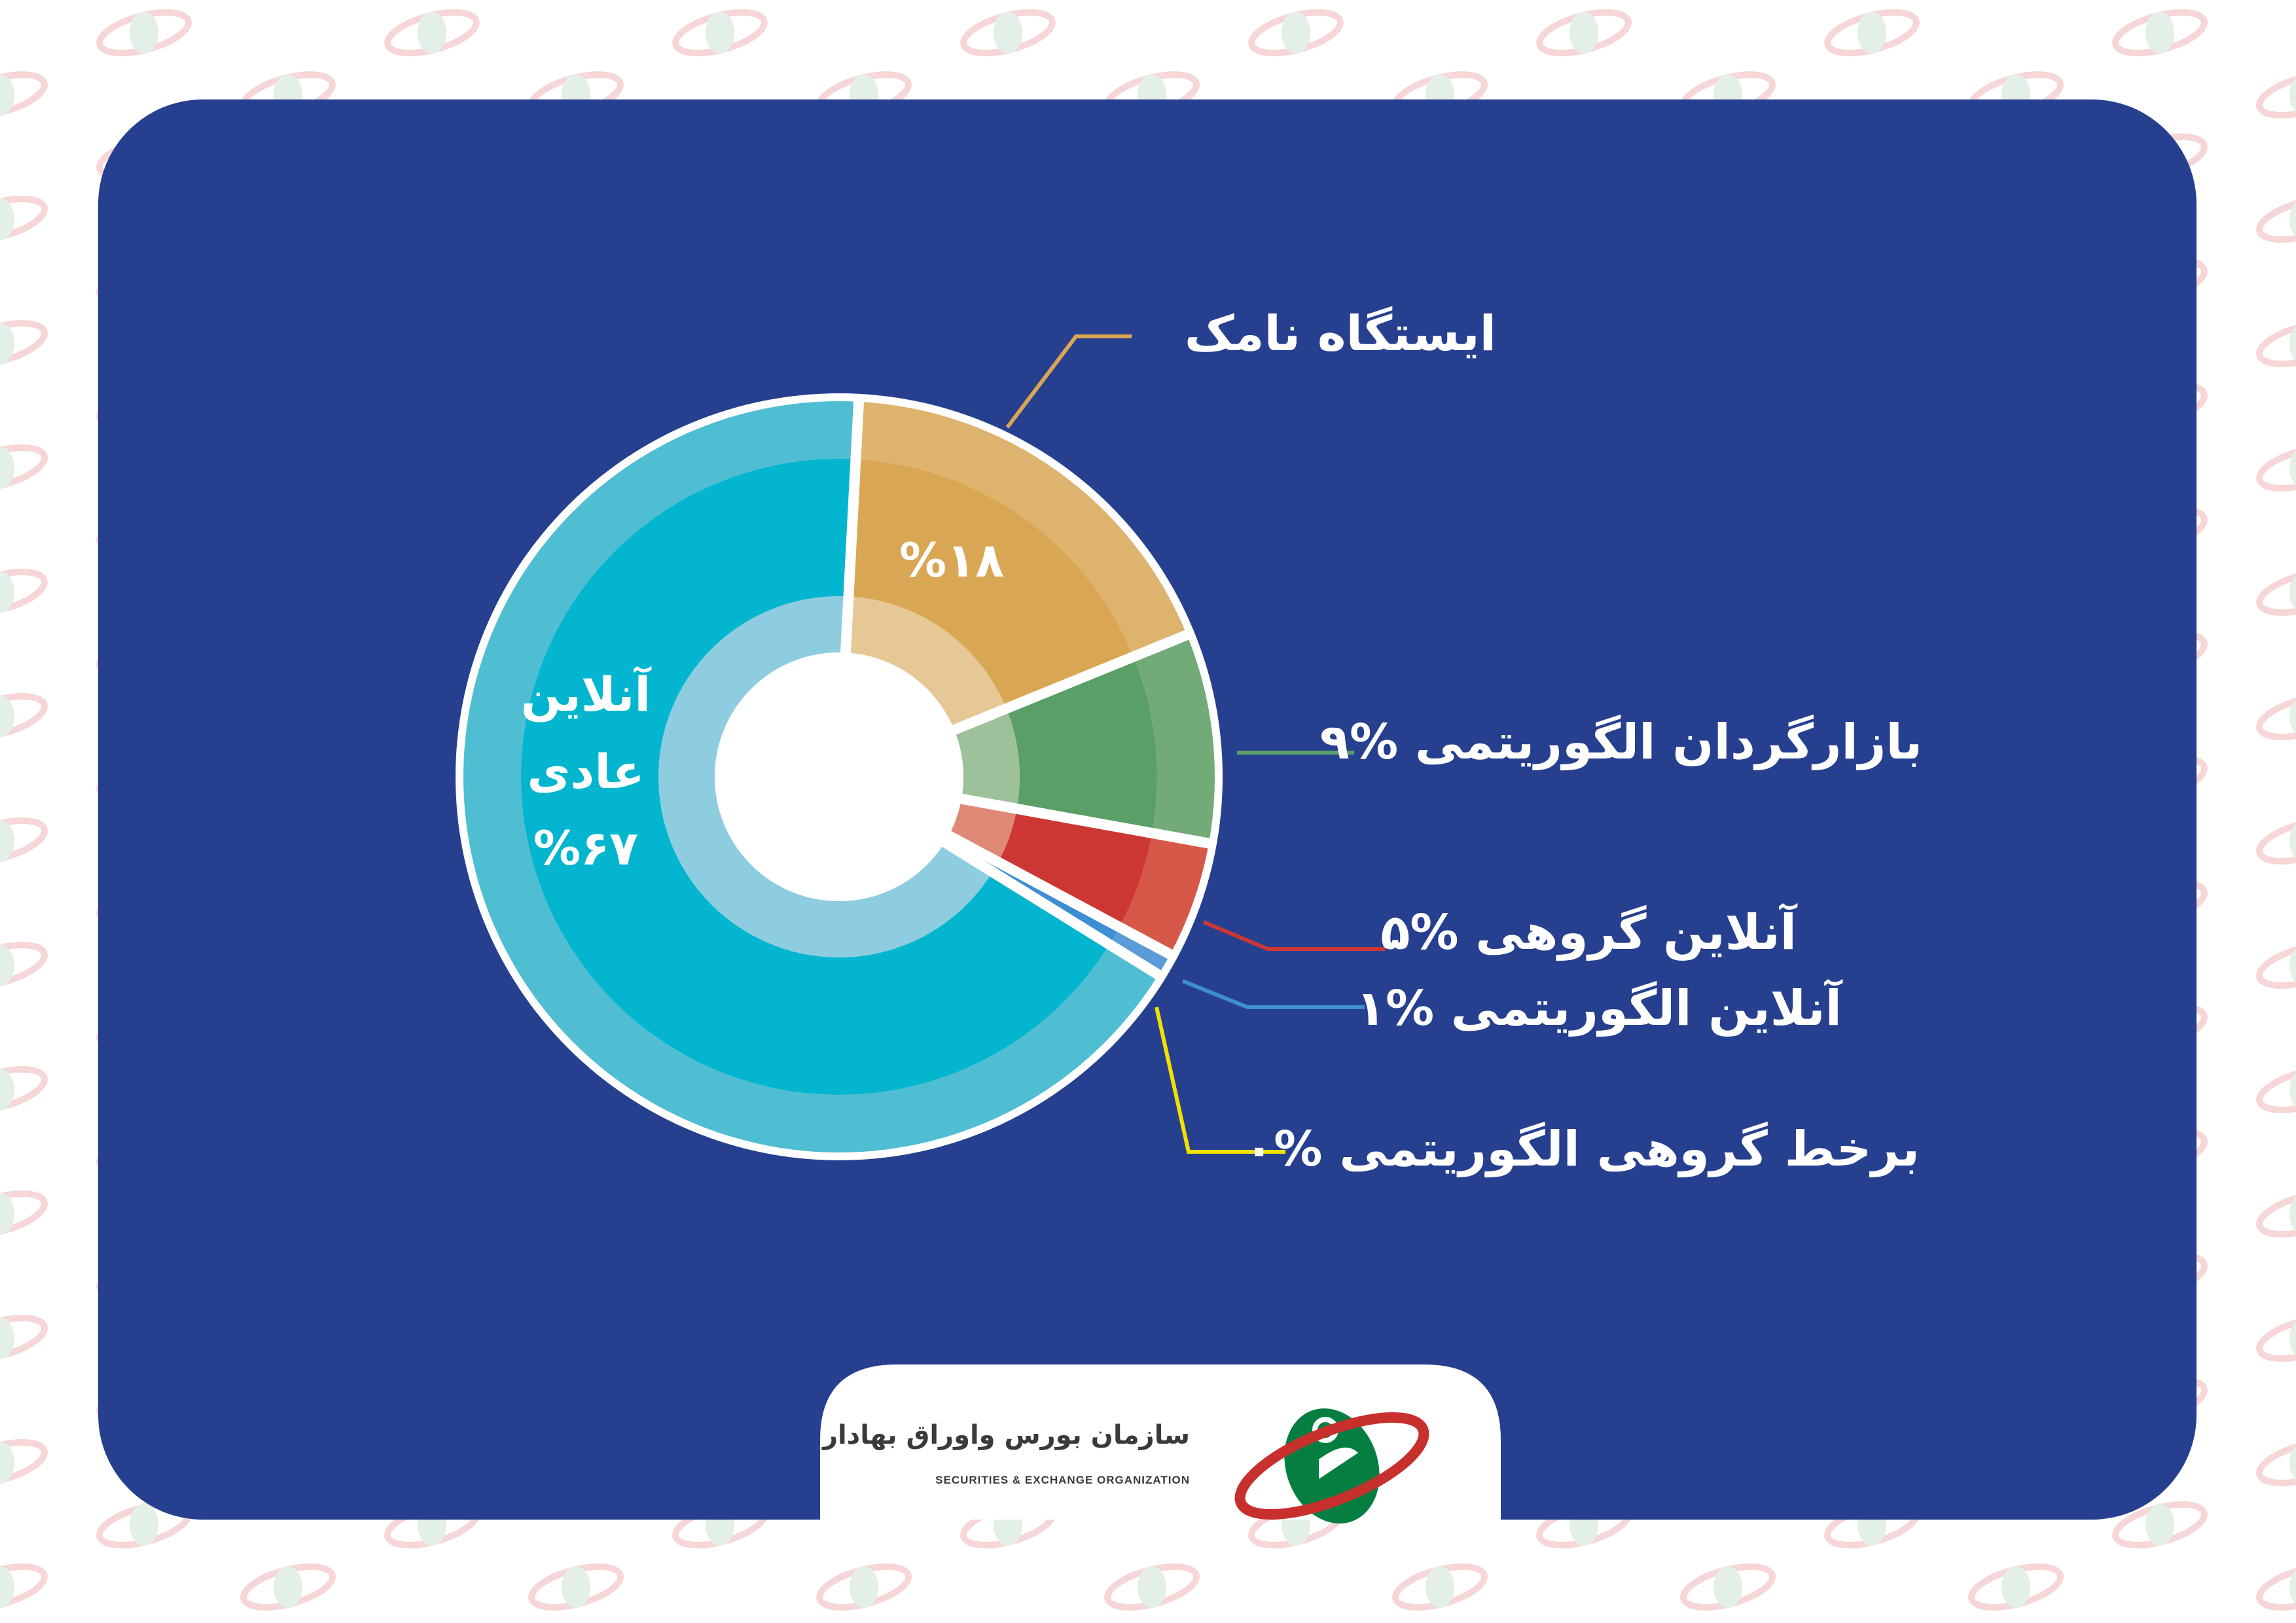  Describe the element at coordinates (1062, 1480) in the screenshot. I see `logo-name-en: SECURITIES & EXCHANGE ORGANIZATION` at that location.